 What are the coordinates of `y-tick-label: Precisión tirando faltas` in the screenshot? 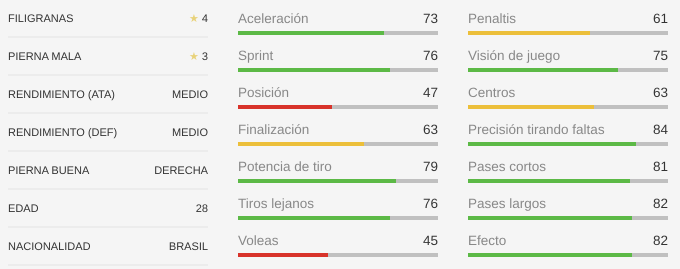 It's located at (536, 129).